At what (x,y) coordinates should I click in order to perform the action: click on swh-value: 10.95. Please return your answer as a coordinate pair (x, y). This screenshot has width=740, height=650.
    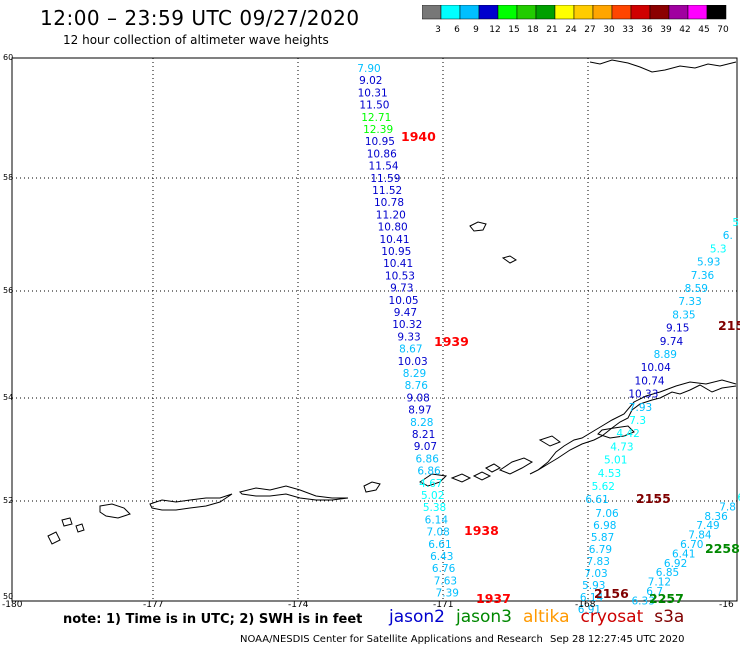
    Looking at the image, I should click on (380, 142).